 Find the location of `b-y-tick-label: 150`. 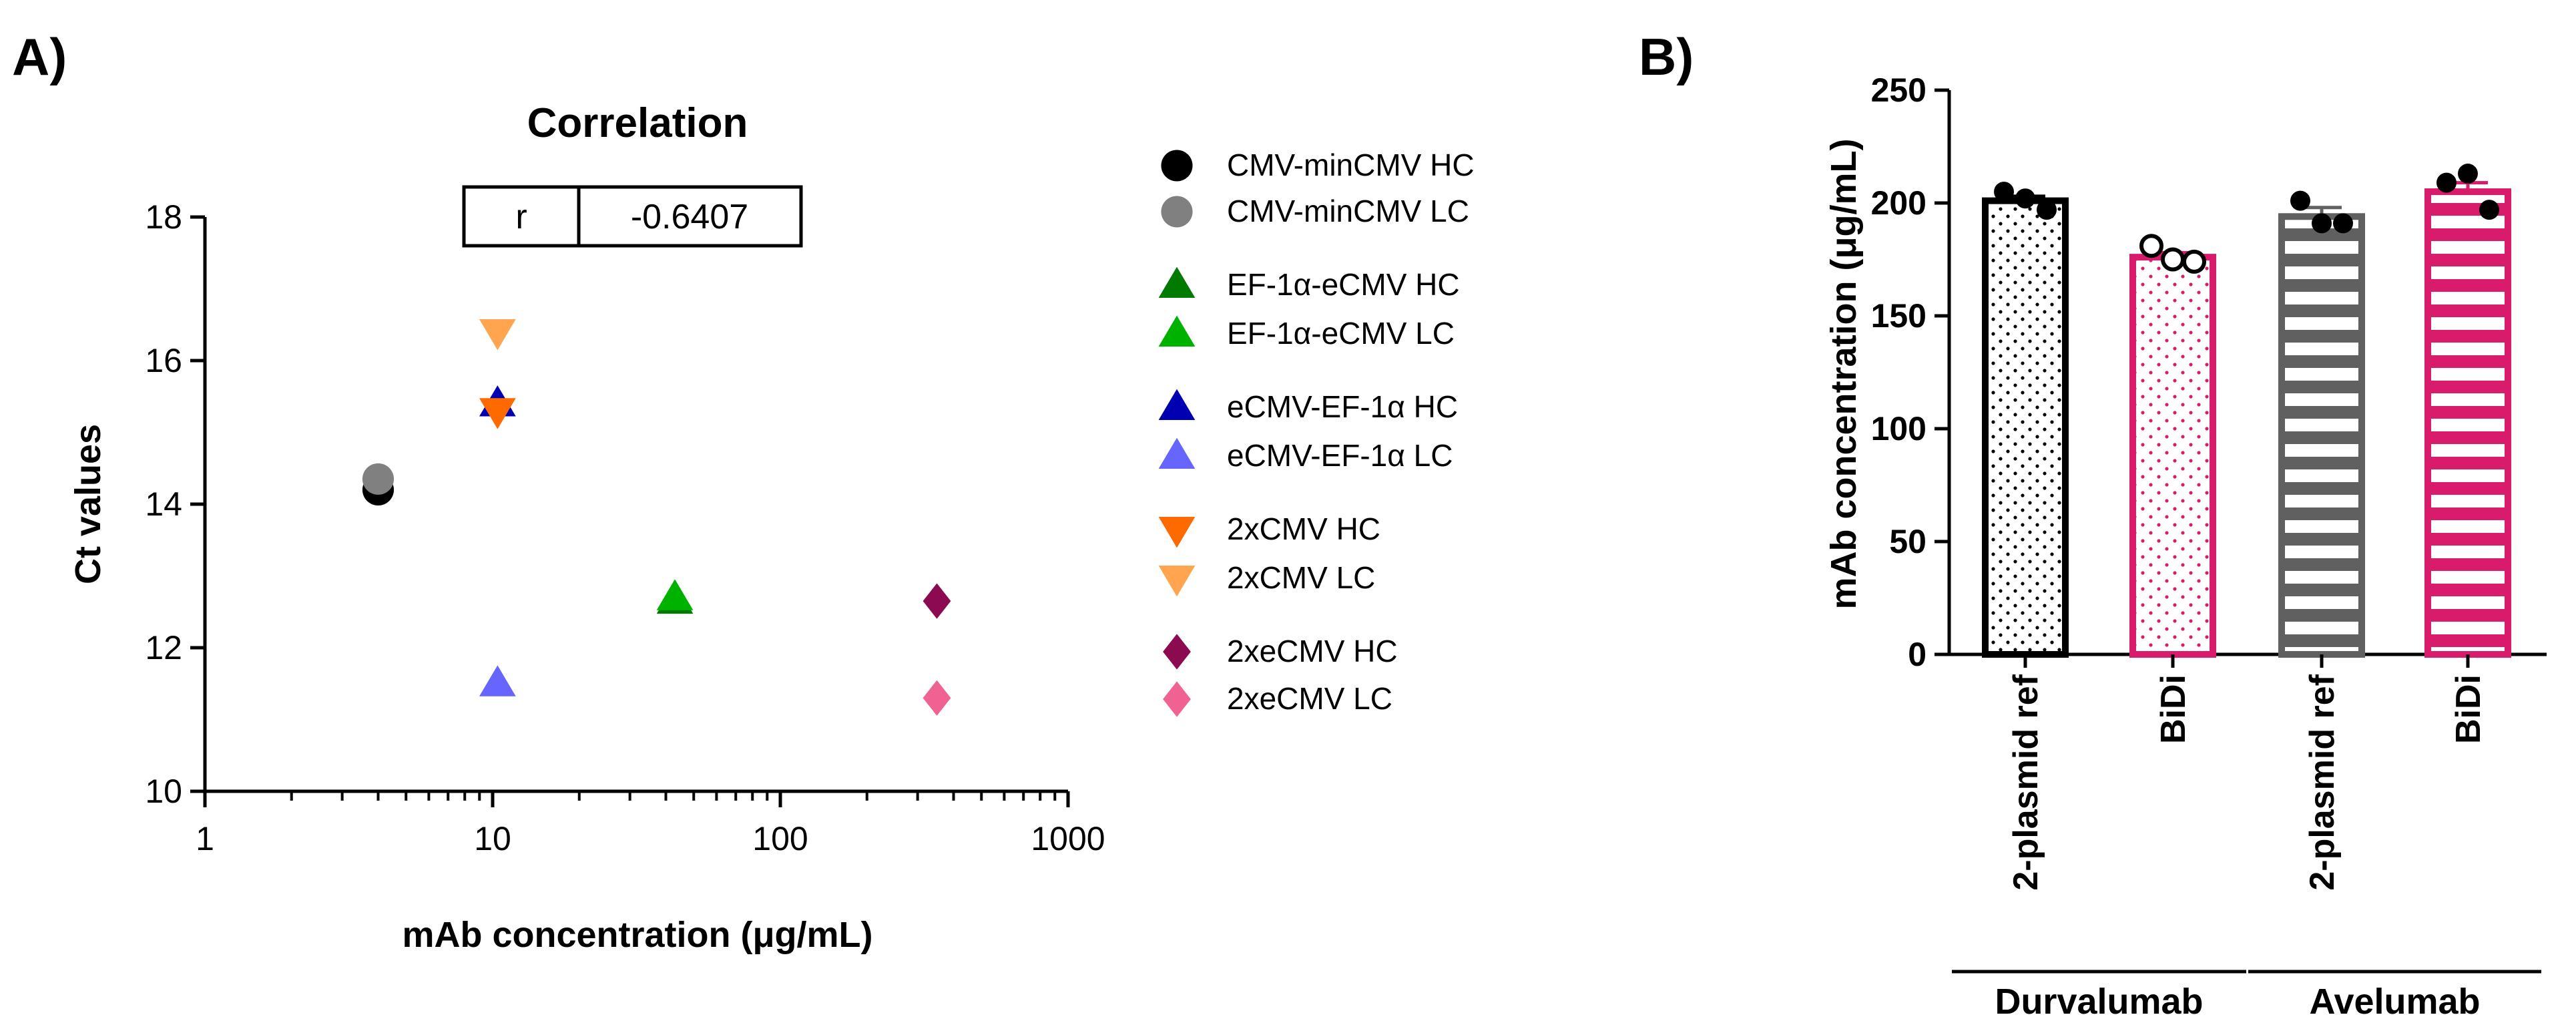

b-y-tick-label: 150 is located at coordinates (1898, 316).